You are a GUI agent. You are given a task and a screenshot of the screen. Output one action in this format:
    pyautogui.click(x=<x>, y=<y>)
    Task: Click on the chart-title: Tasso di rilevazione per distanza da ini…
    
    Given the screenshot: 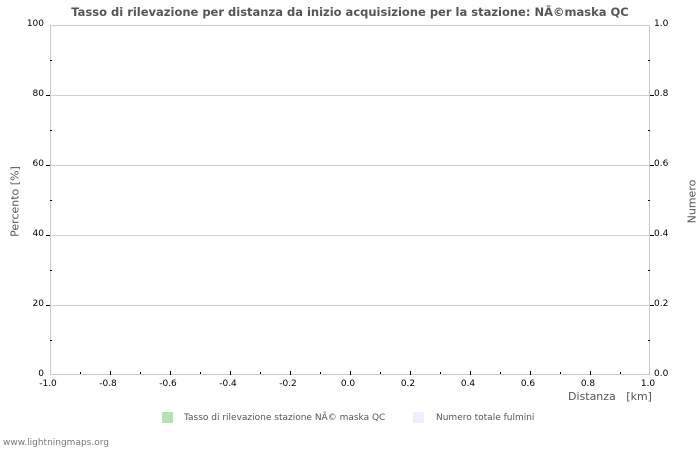 What is the action you would take?
    pyautogui.click(x=350, y=12)
    